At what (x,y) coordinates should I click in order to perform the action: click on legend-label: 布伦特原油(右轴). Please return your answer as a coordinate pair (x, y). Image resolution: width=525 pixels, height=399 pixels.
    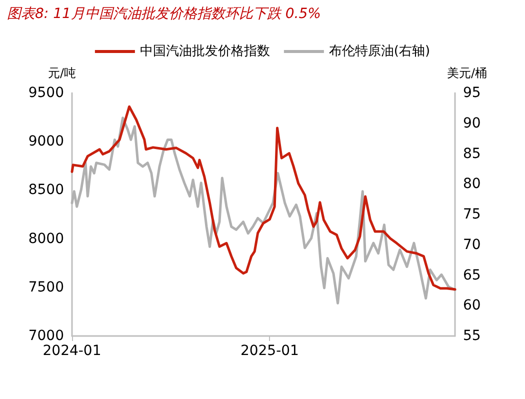
    Looking at the image, I should click on (379, 51).